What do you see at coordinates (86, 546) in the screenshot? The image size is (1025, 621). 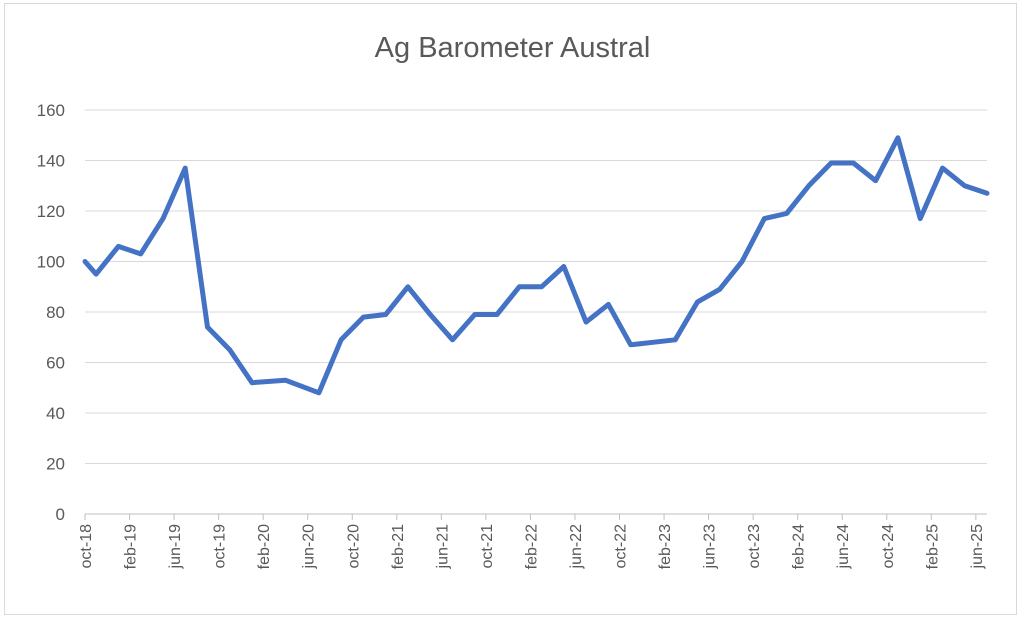 I see `x-tick-label: oct-18` at bounding box center [86, 546].